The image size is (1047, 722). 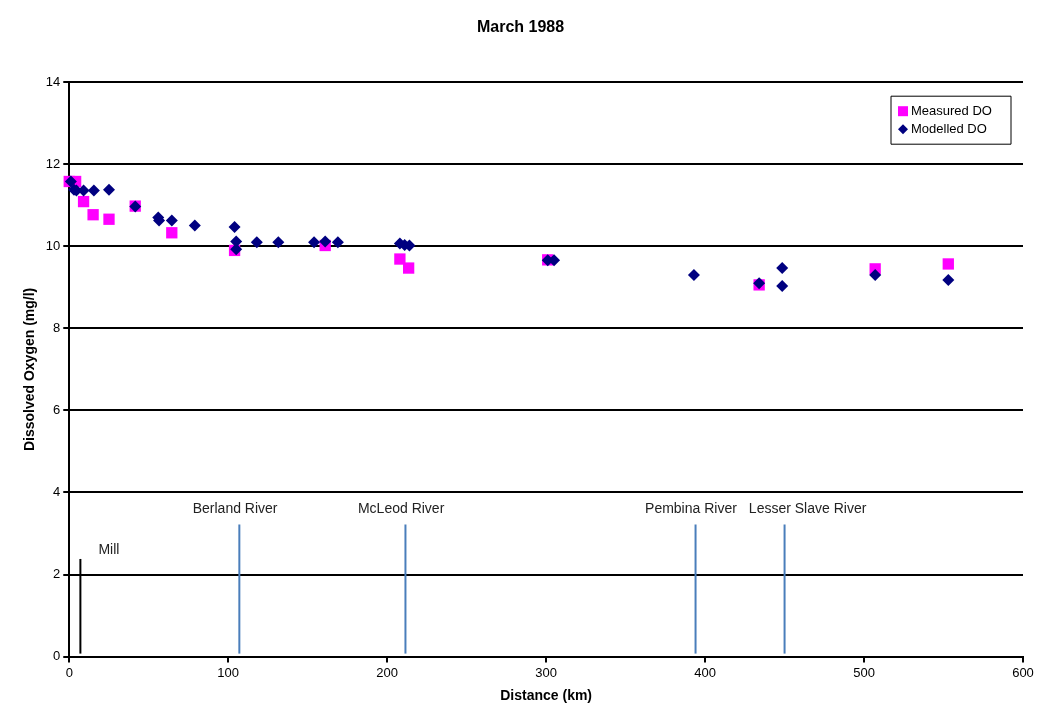 What do you see at coordinates (29, 369) in the screenshot?
I see `y-axis-title: Dissolved Oxygen (mg/l)` at bounding box center [29, 369].